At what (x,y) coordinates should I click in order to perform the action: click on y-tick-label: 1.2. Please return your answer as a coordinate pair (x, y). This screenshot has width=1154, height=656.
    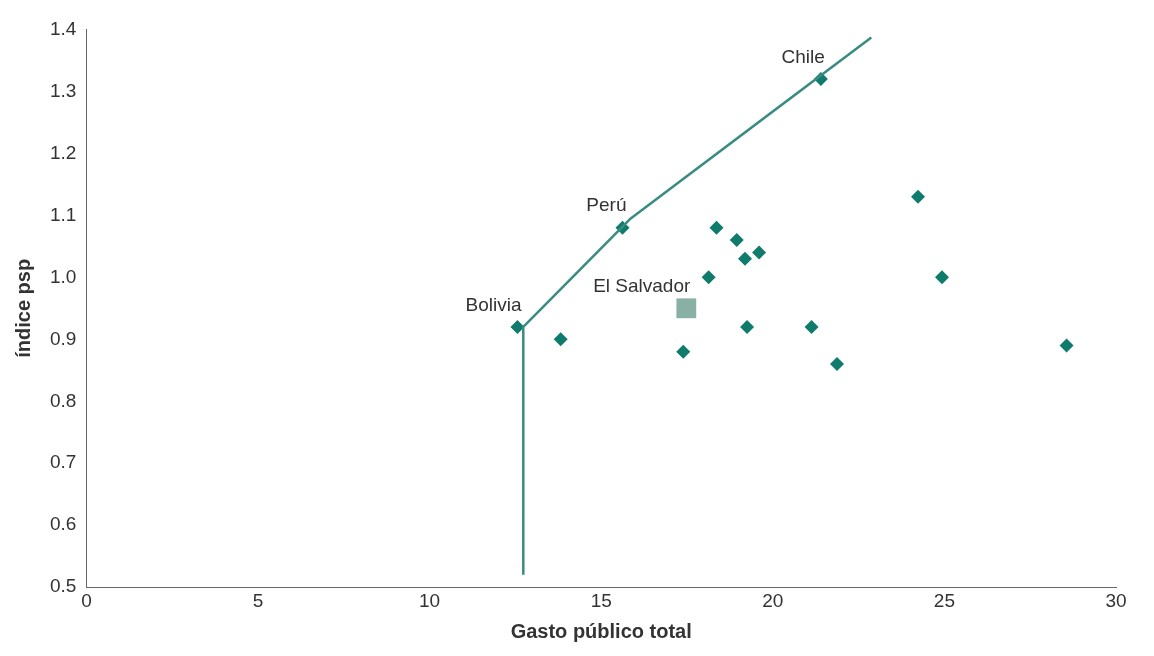
    Looking at the image, I should click on (63, 152).